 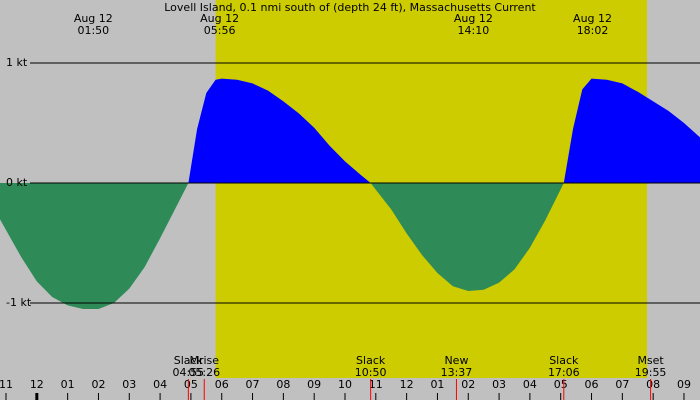 I want to click on peak-time: 05:56, so click(x=220, y=30).